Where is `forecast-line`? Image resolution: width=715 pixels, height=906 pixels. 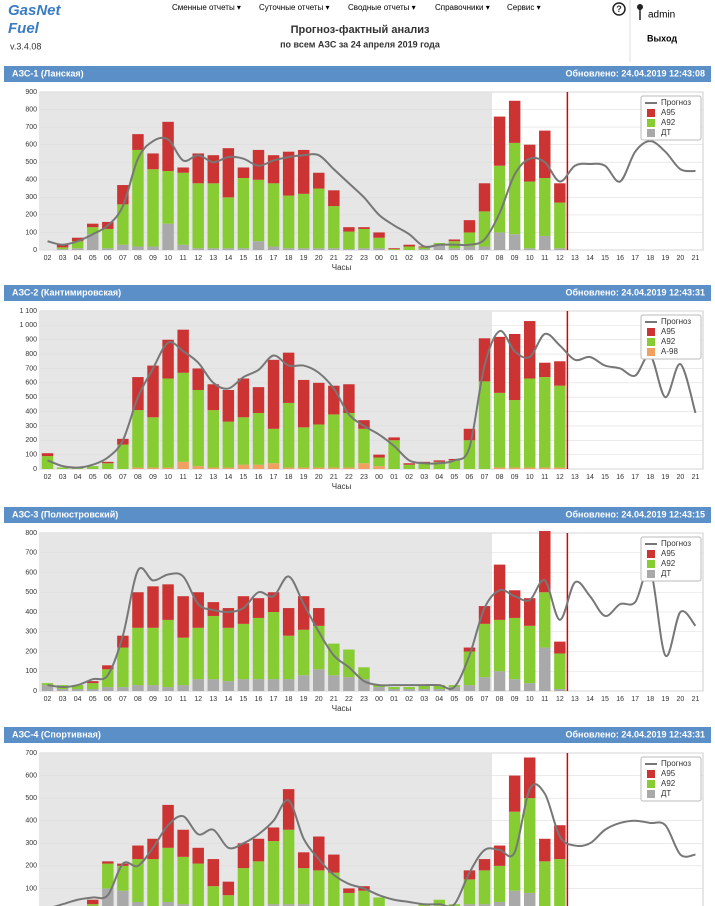
forecast-line is located at coordinates (374, 844).